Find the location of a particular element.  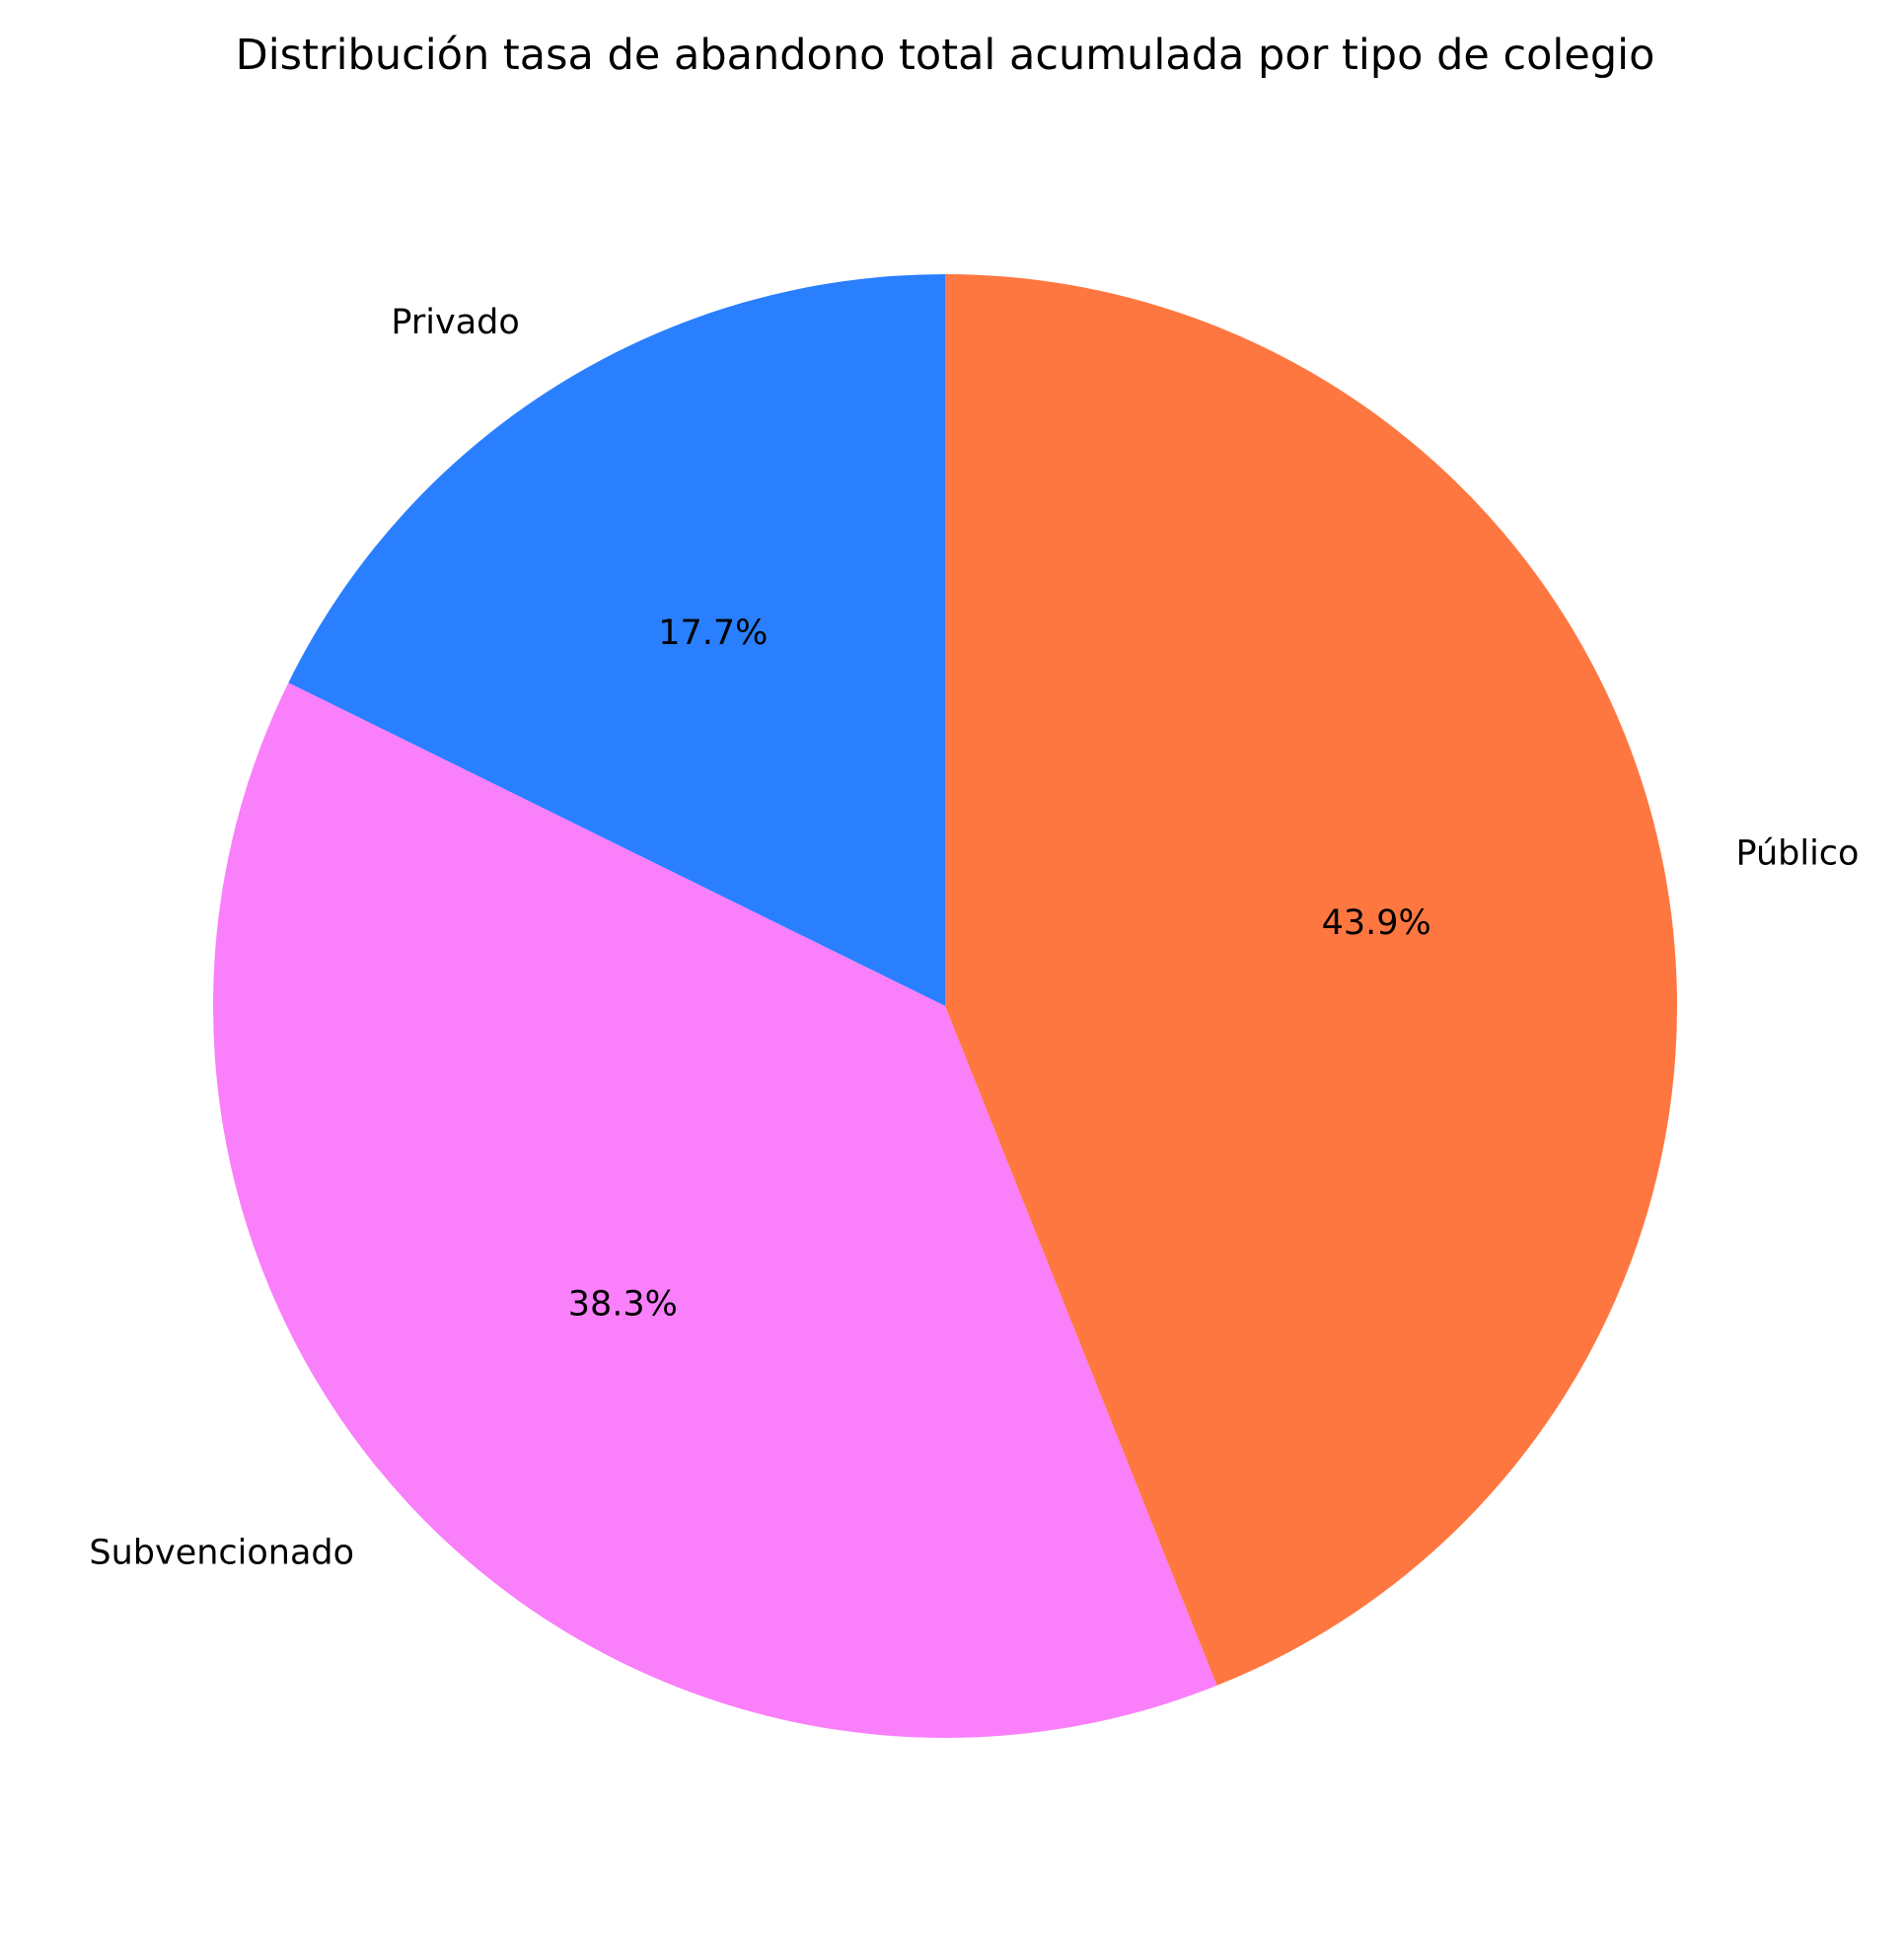

pie-slice-privado is located at coordinates (616, 640).